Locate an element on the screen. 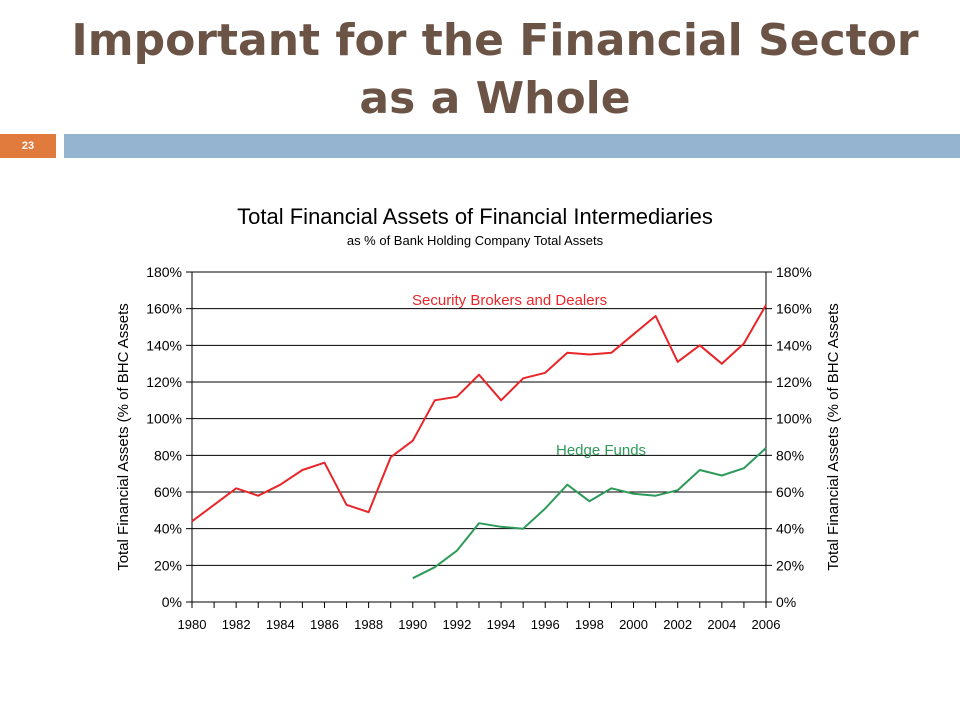  y-tick-label-left: 100% is located at coordinates (164, 419).